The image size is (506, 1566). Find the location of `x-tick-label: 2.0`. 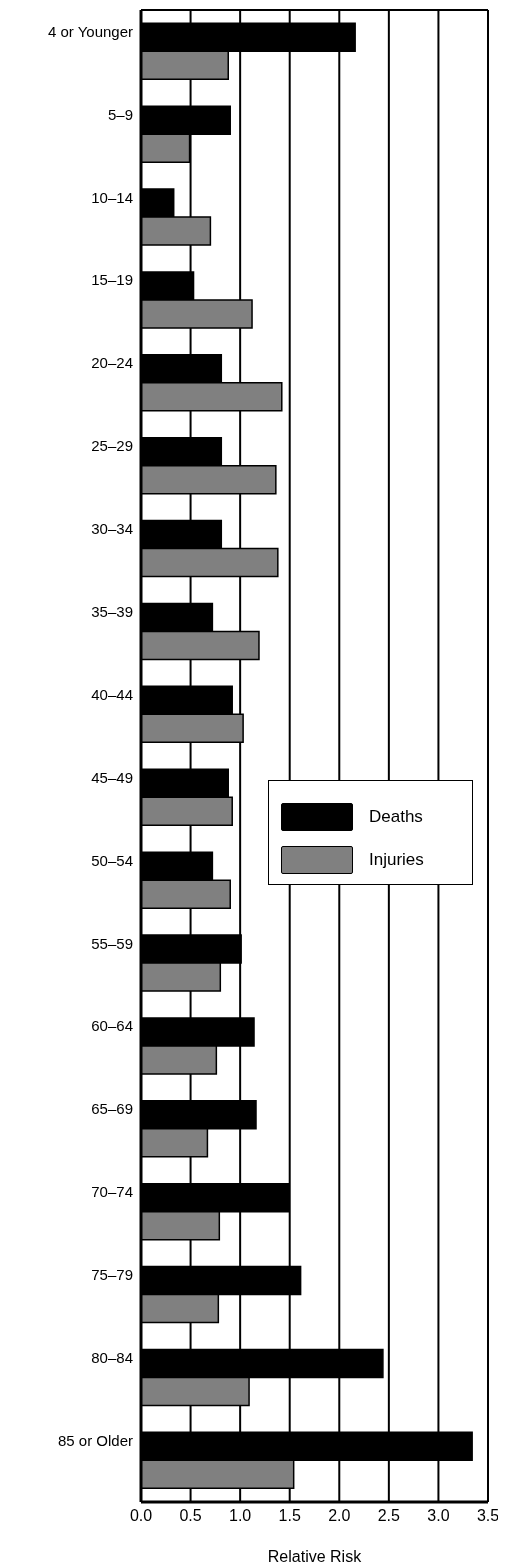

x-tick-label: 2.0 is located at coordinates (339, 1516).